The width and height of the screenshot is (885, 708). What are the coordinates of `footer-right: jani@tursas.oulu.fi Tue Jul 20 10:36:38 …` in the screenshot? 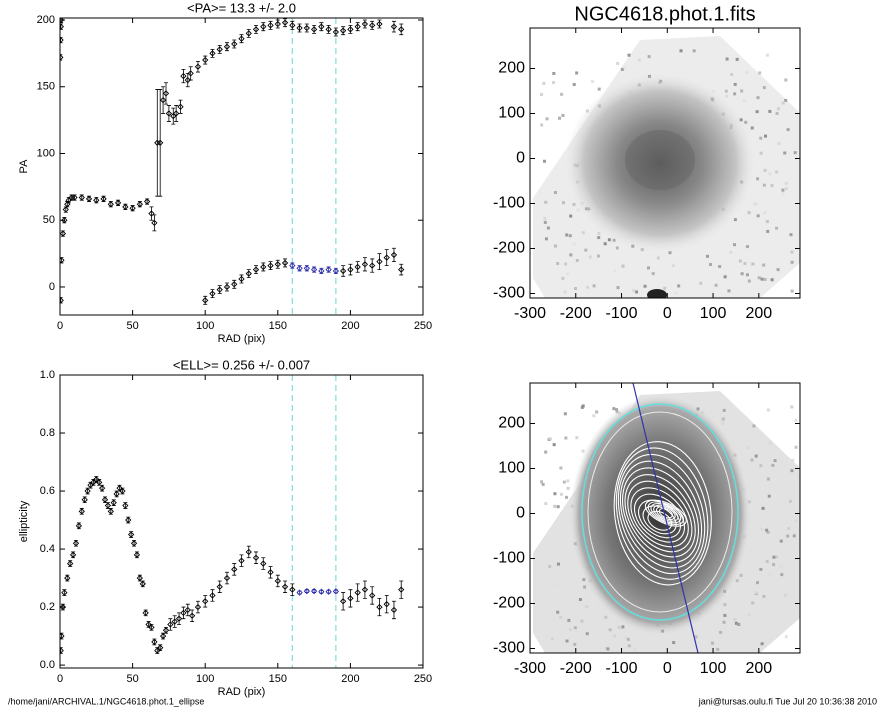 It's located at (787, 701).